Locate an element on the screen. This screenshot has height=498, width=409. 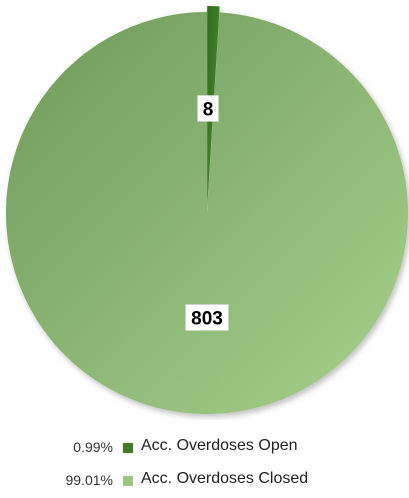
legend-swatch-closed is located at coordinates (128, 481).